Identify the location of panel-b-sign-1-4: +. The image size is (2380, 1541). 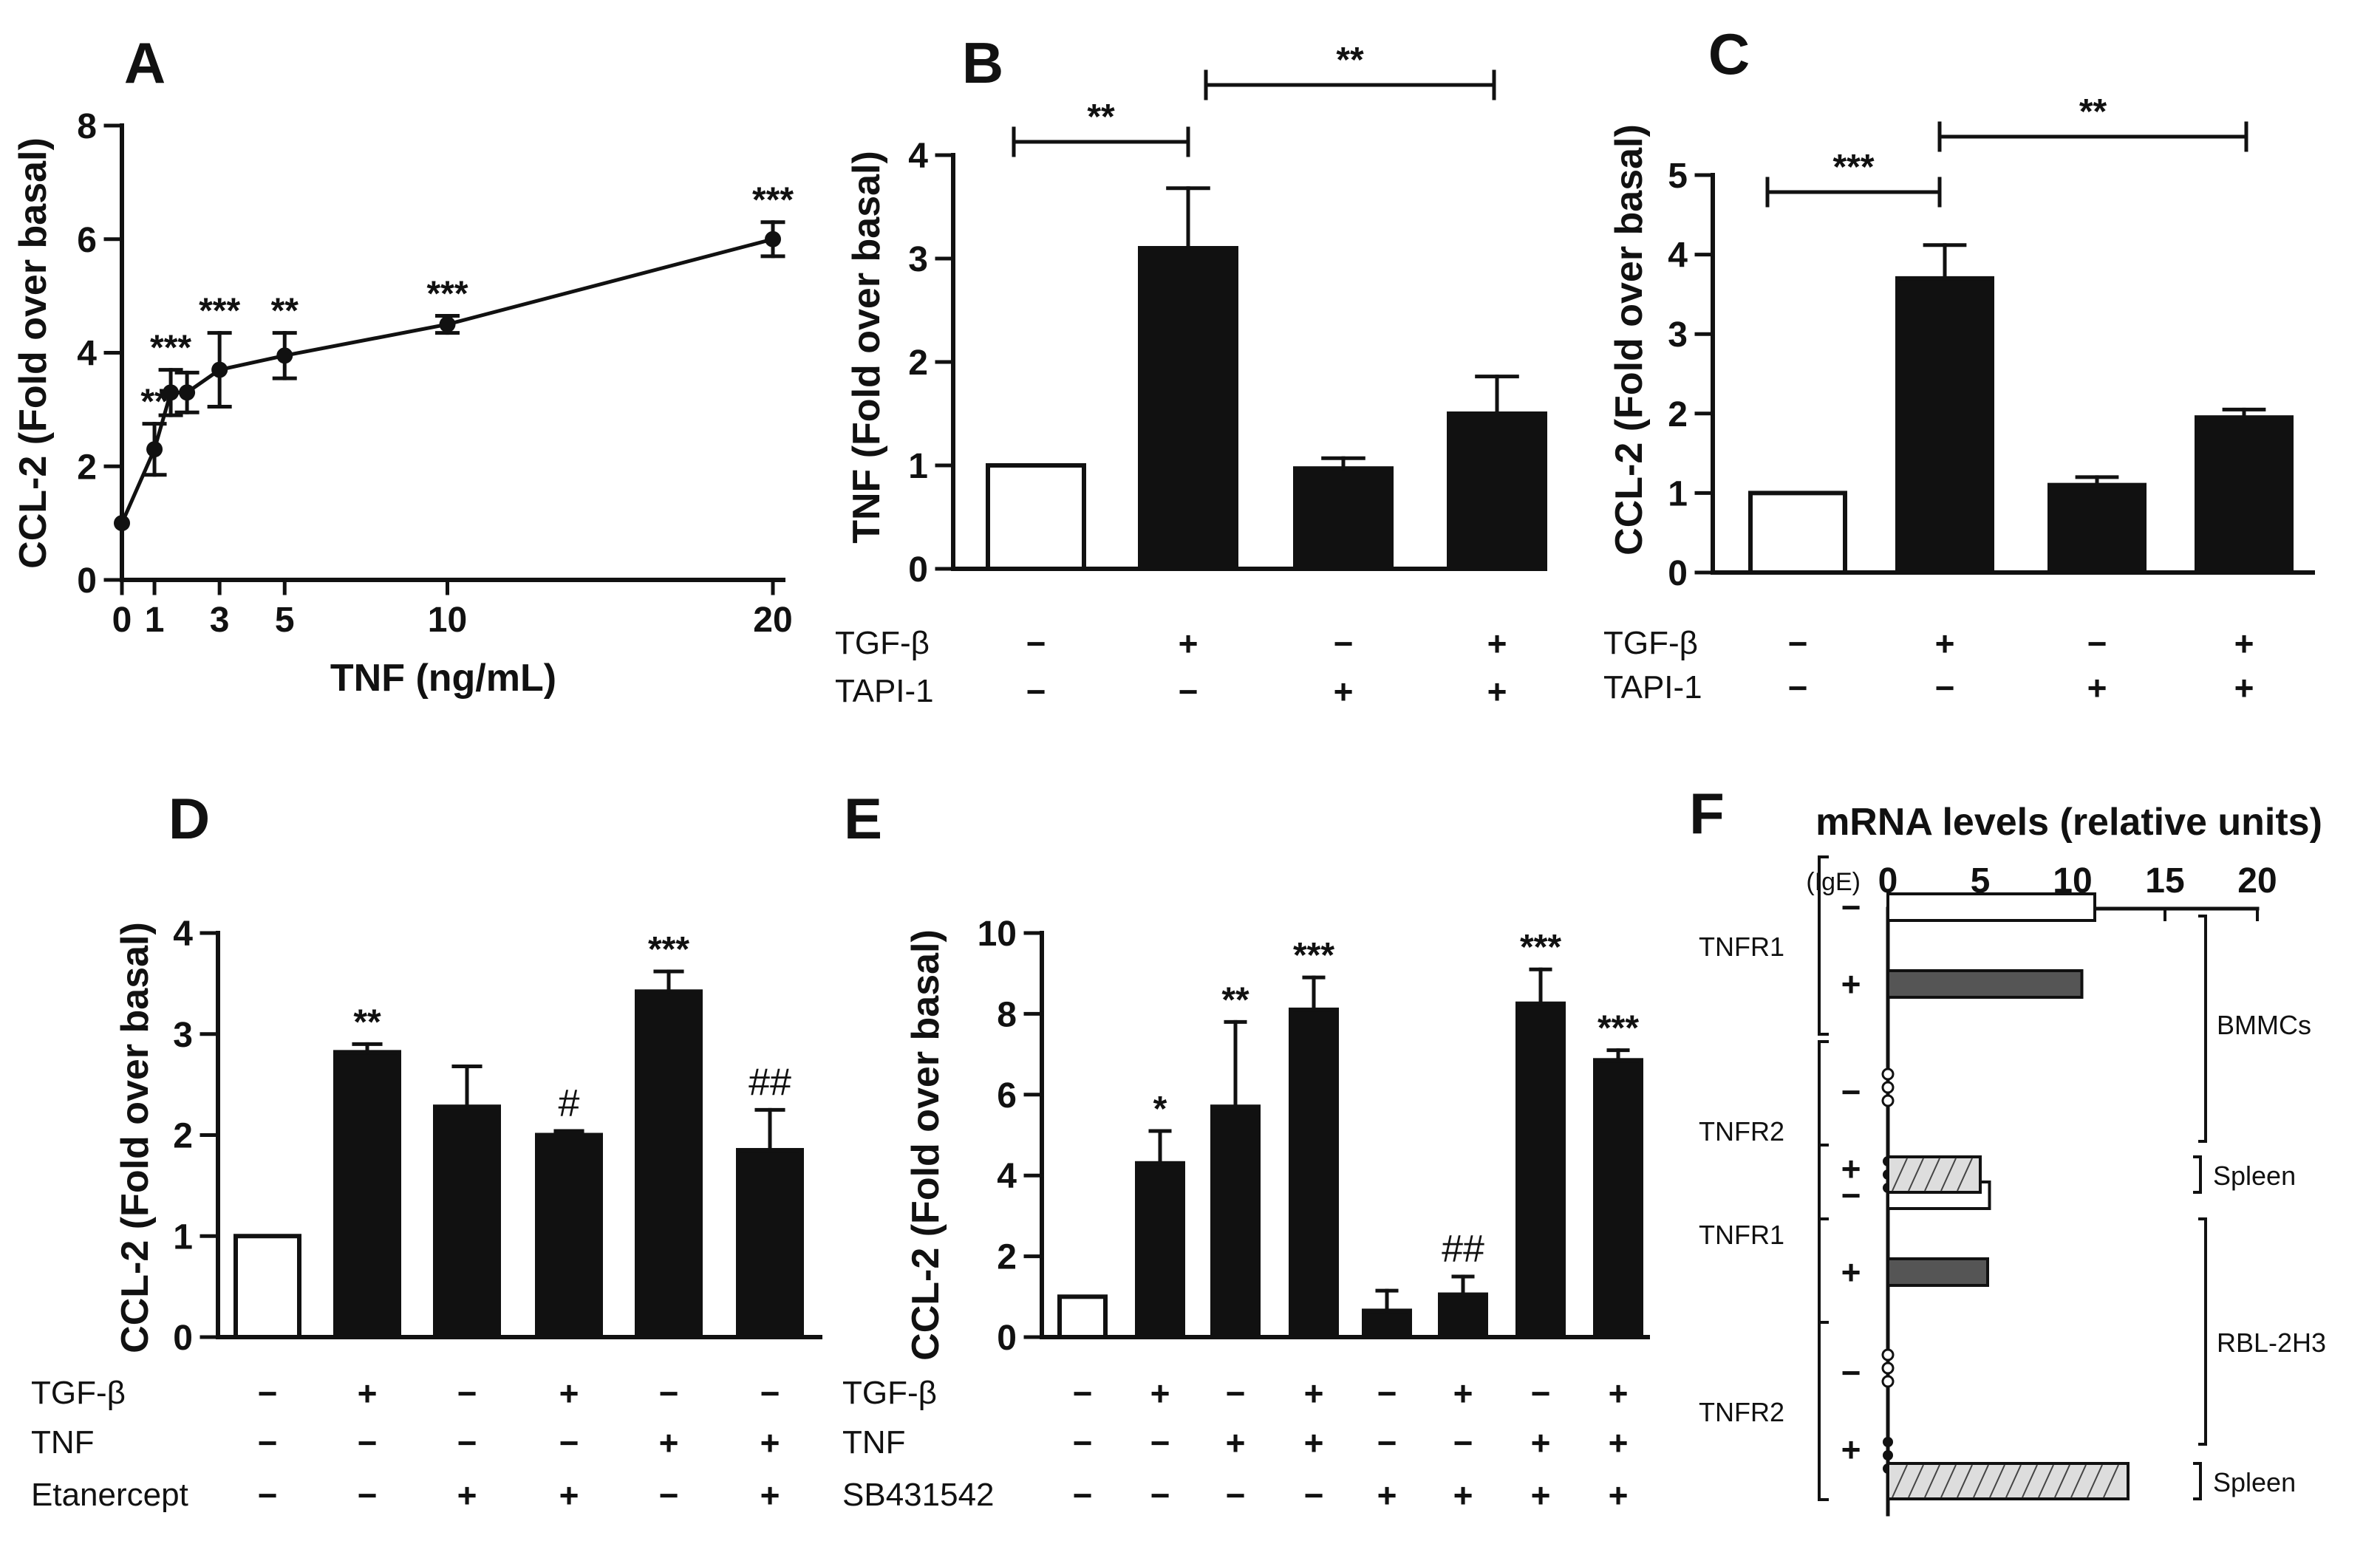
(1497, 644).